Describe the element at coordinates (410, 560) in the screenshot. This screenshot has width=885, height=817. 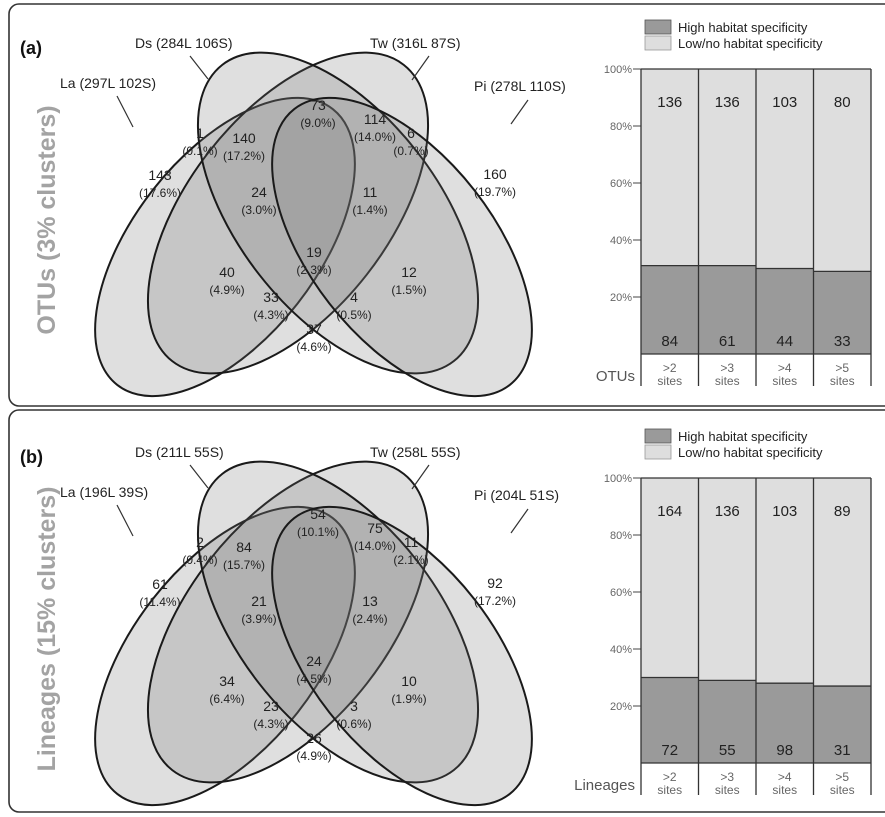
I see `region-percent-tw-pi: (2.1%)` at that location.